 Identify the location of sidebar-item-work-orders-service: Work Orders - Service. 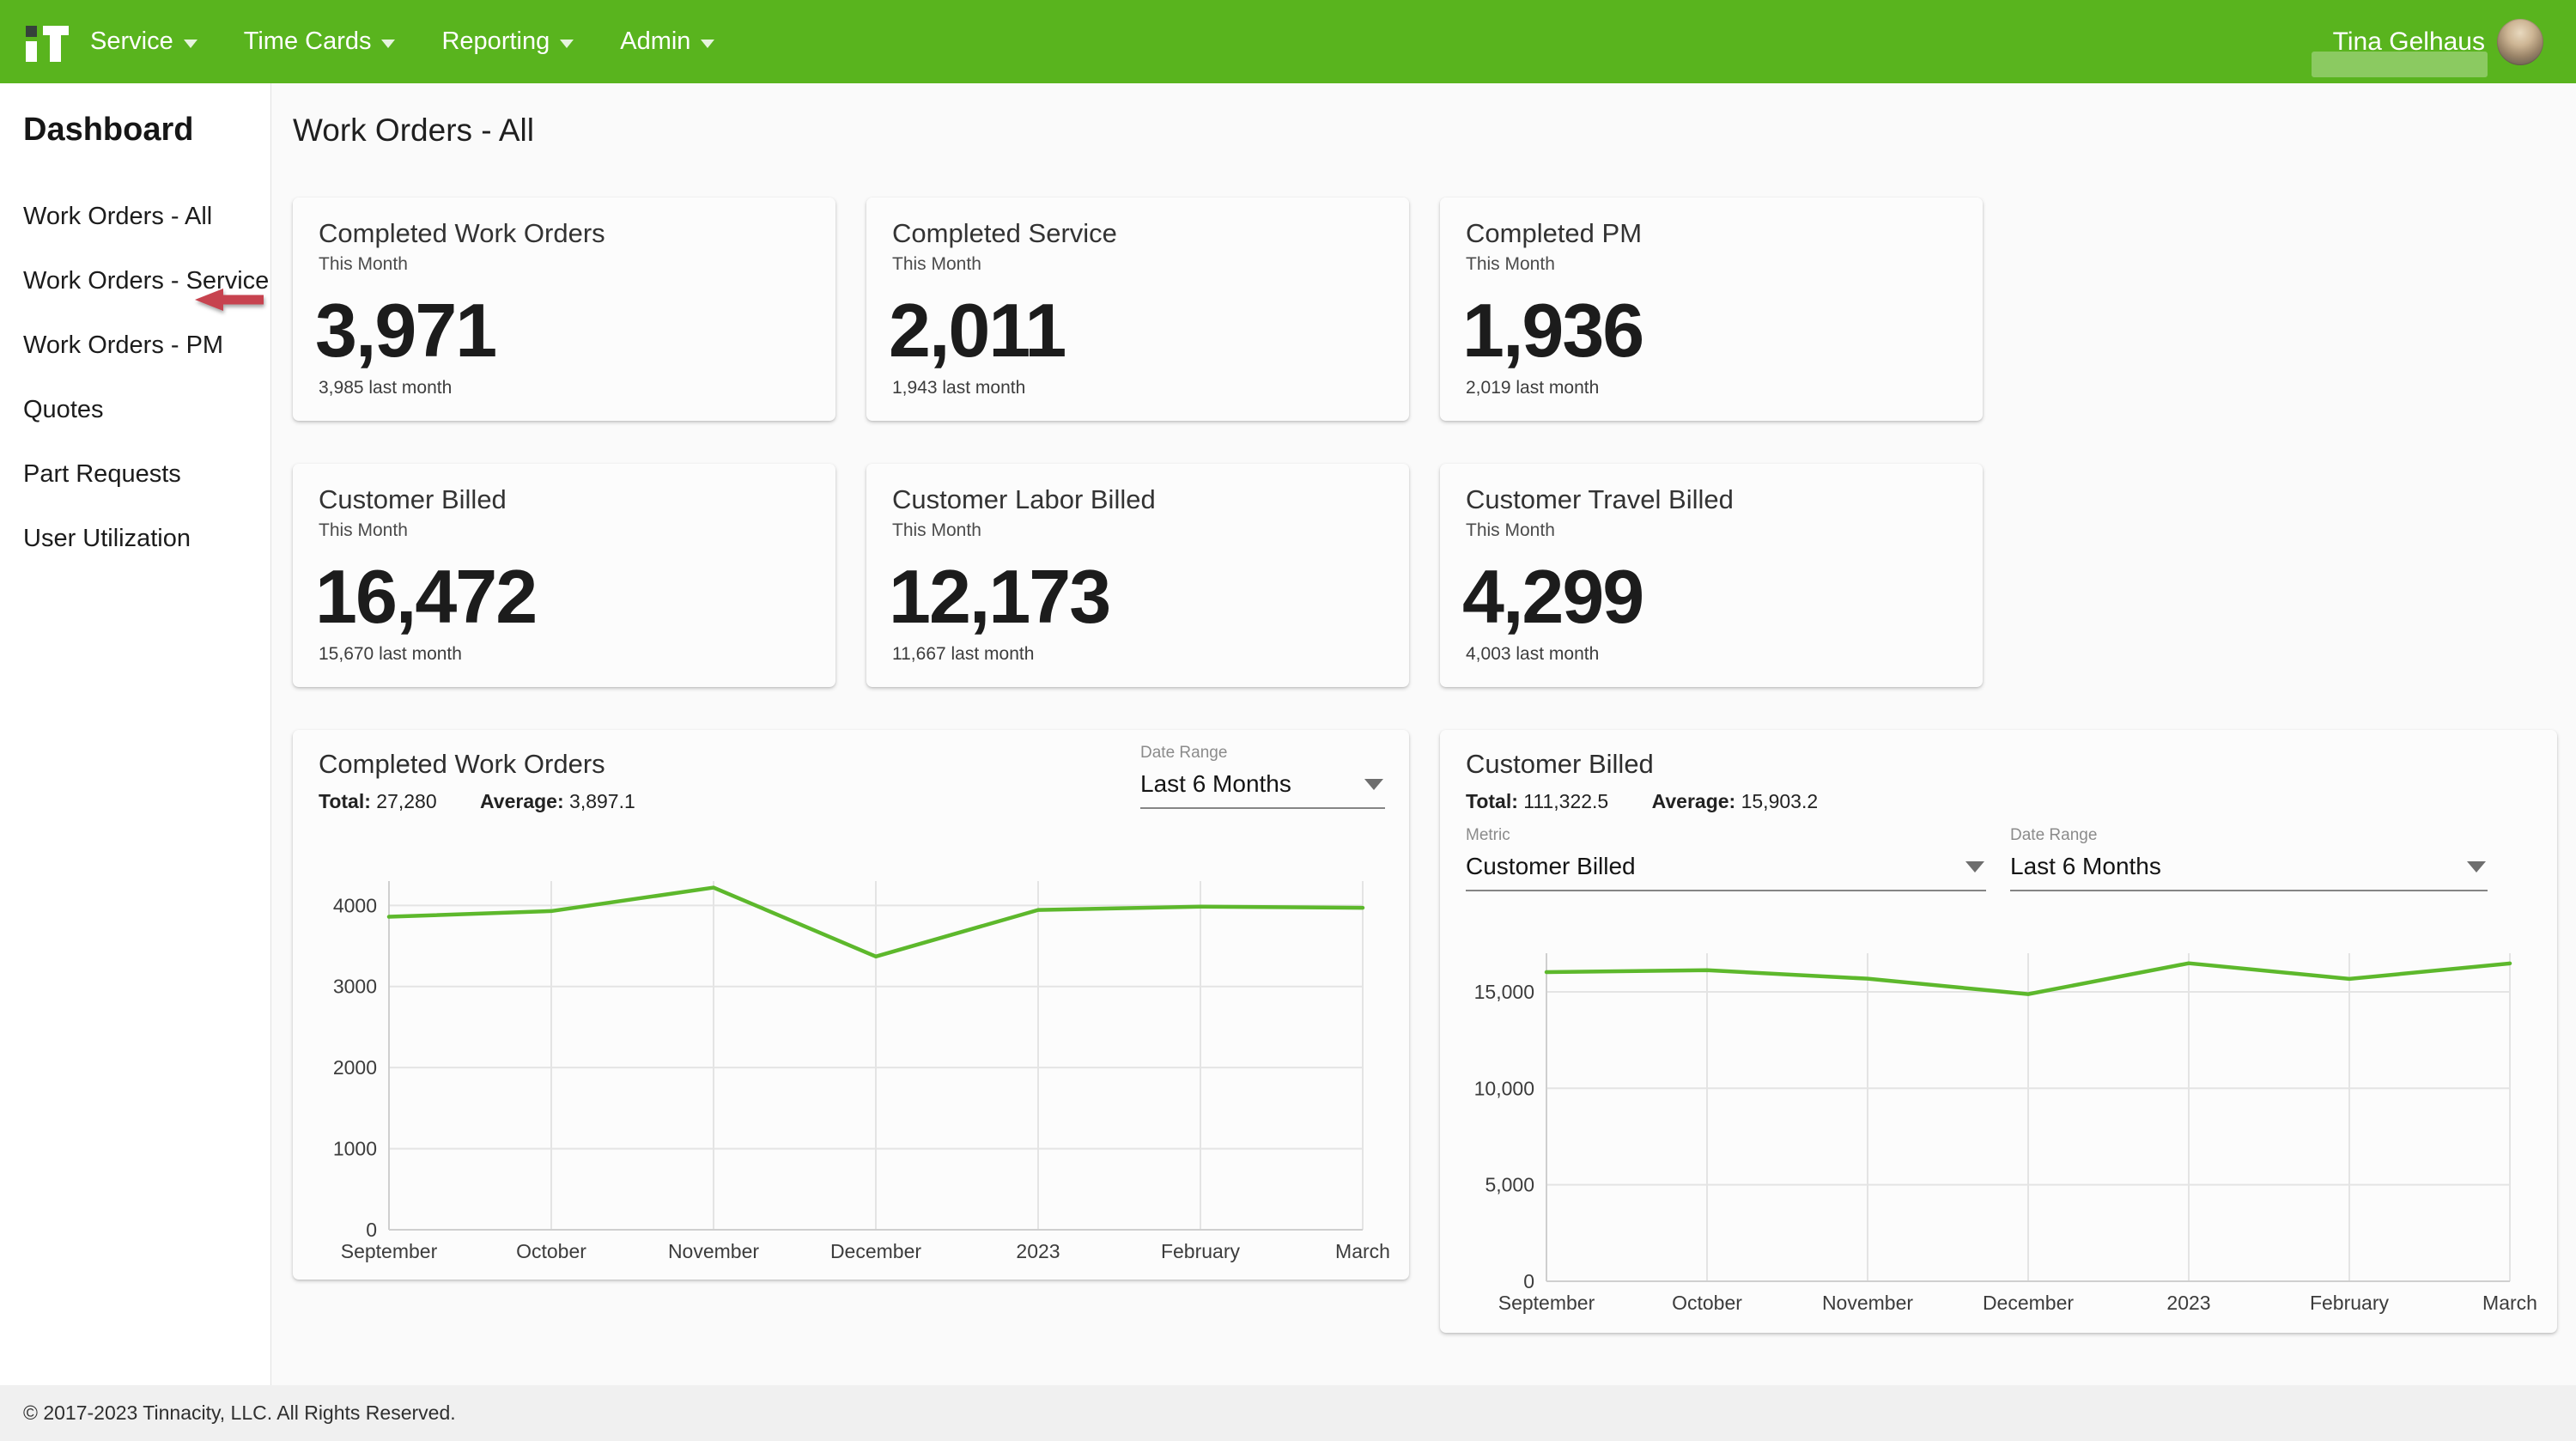
(146, 281).